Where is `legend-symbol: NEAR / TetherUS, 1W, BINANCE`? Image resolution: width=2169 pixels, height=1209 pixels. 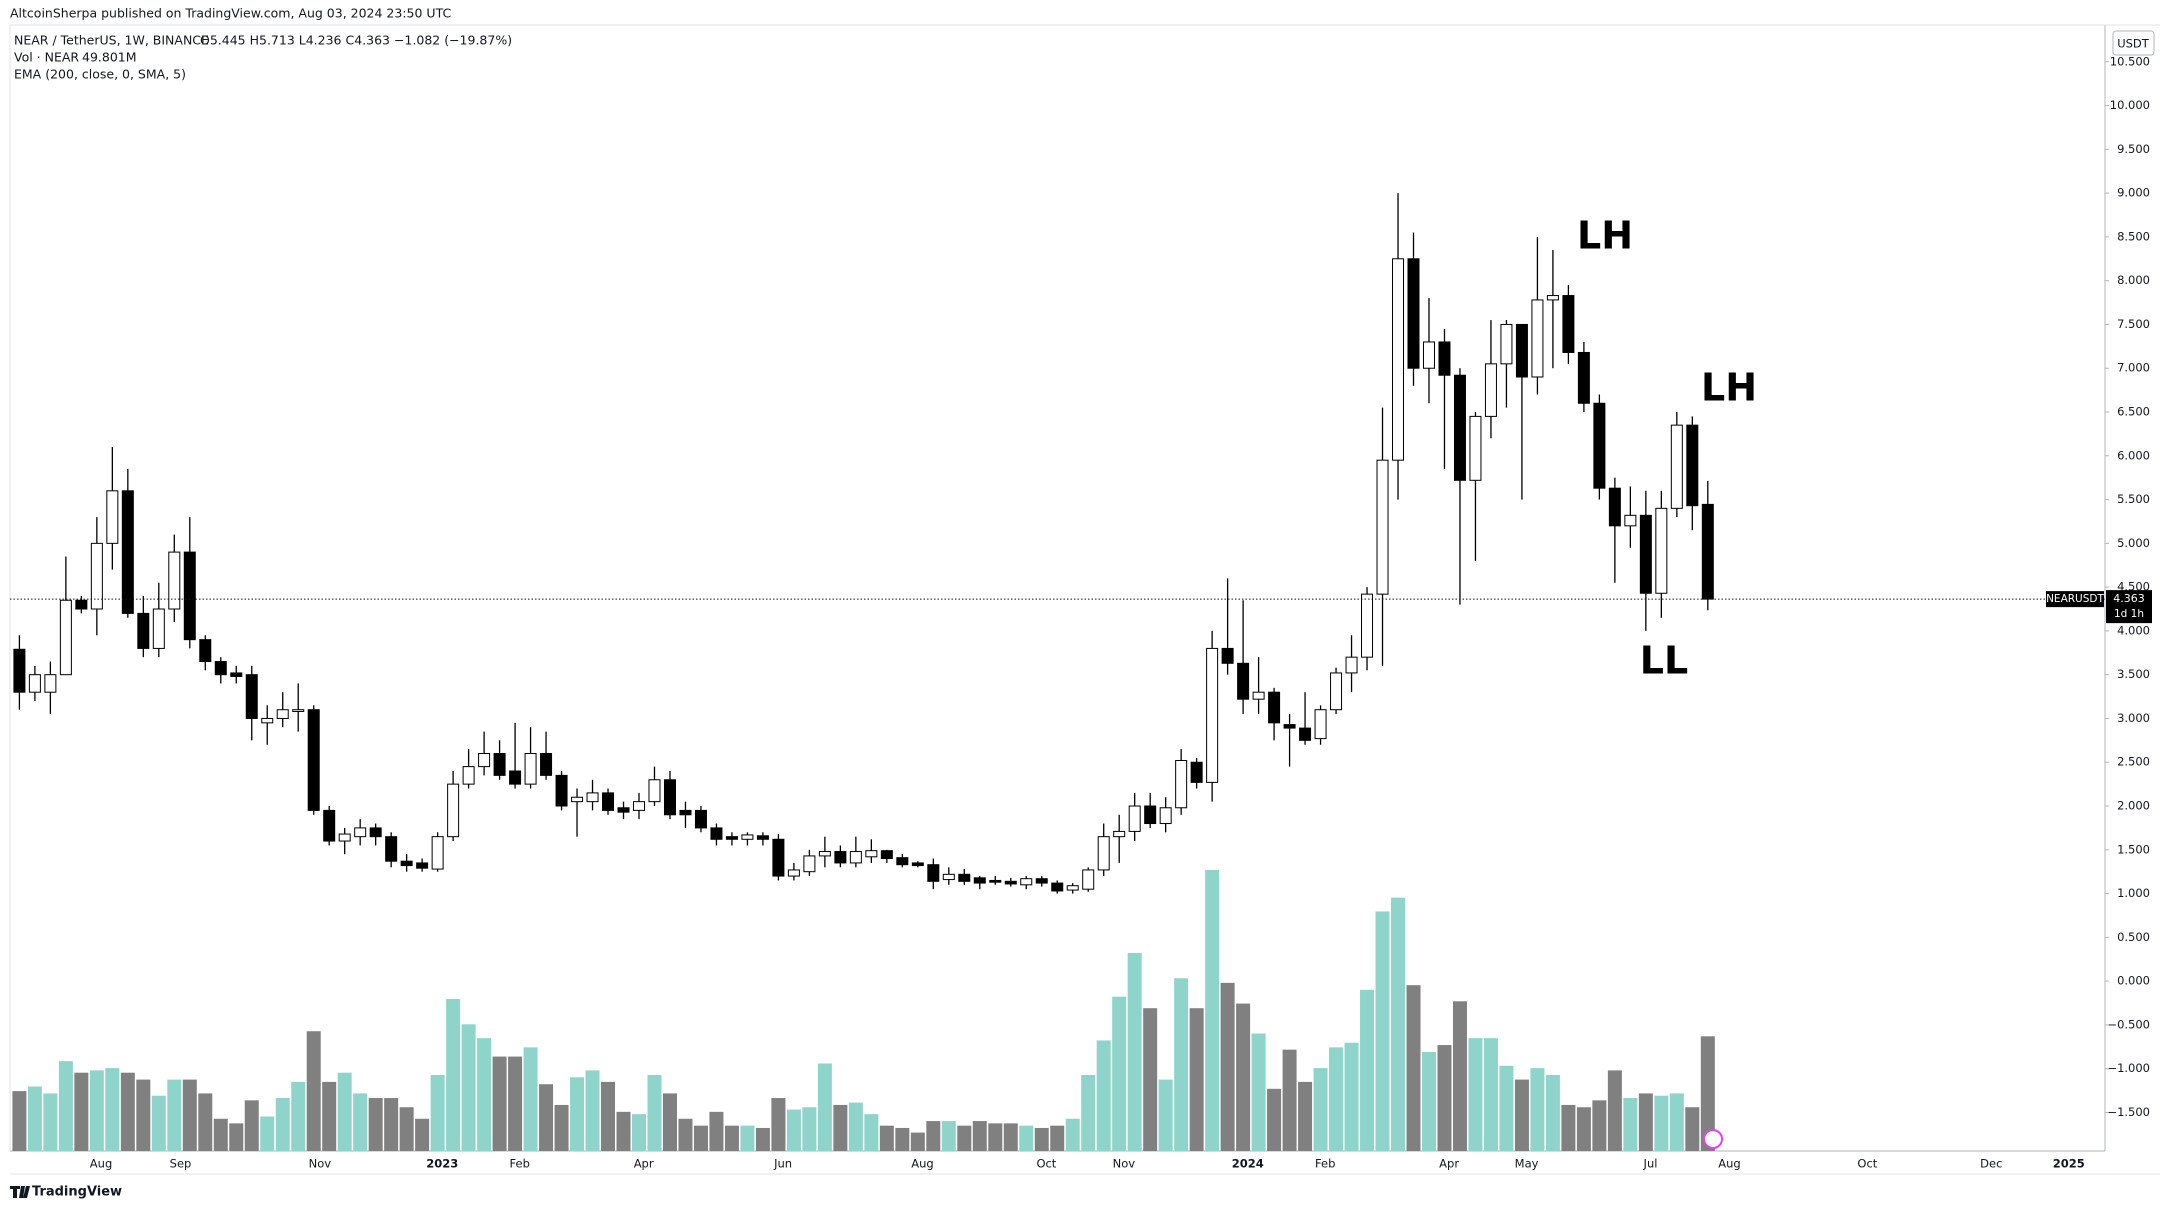 legend-symbol: NEAR / TetherUS, 1W, BINANCE is located at coordinates (111, 40).